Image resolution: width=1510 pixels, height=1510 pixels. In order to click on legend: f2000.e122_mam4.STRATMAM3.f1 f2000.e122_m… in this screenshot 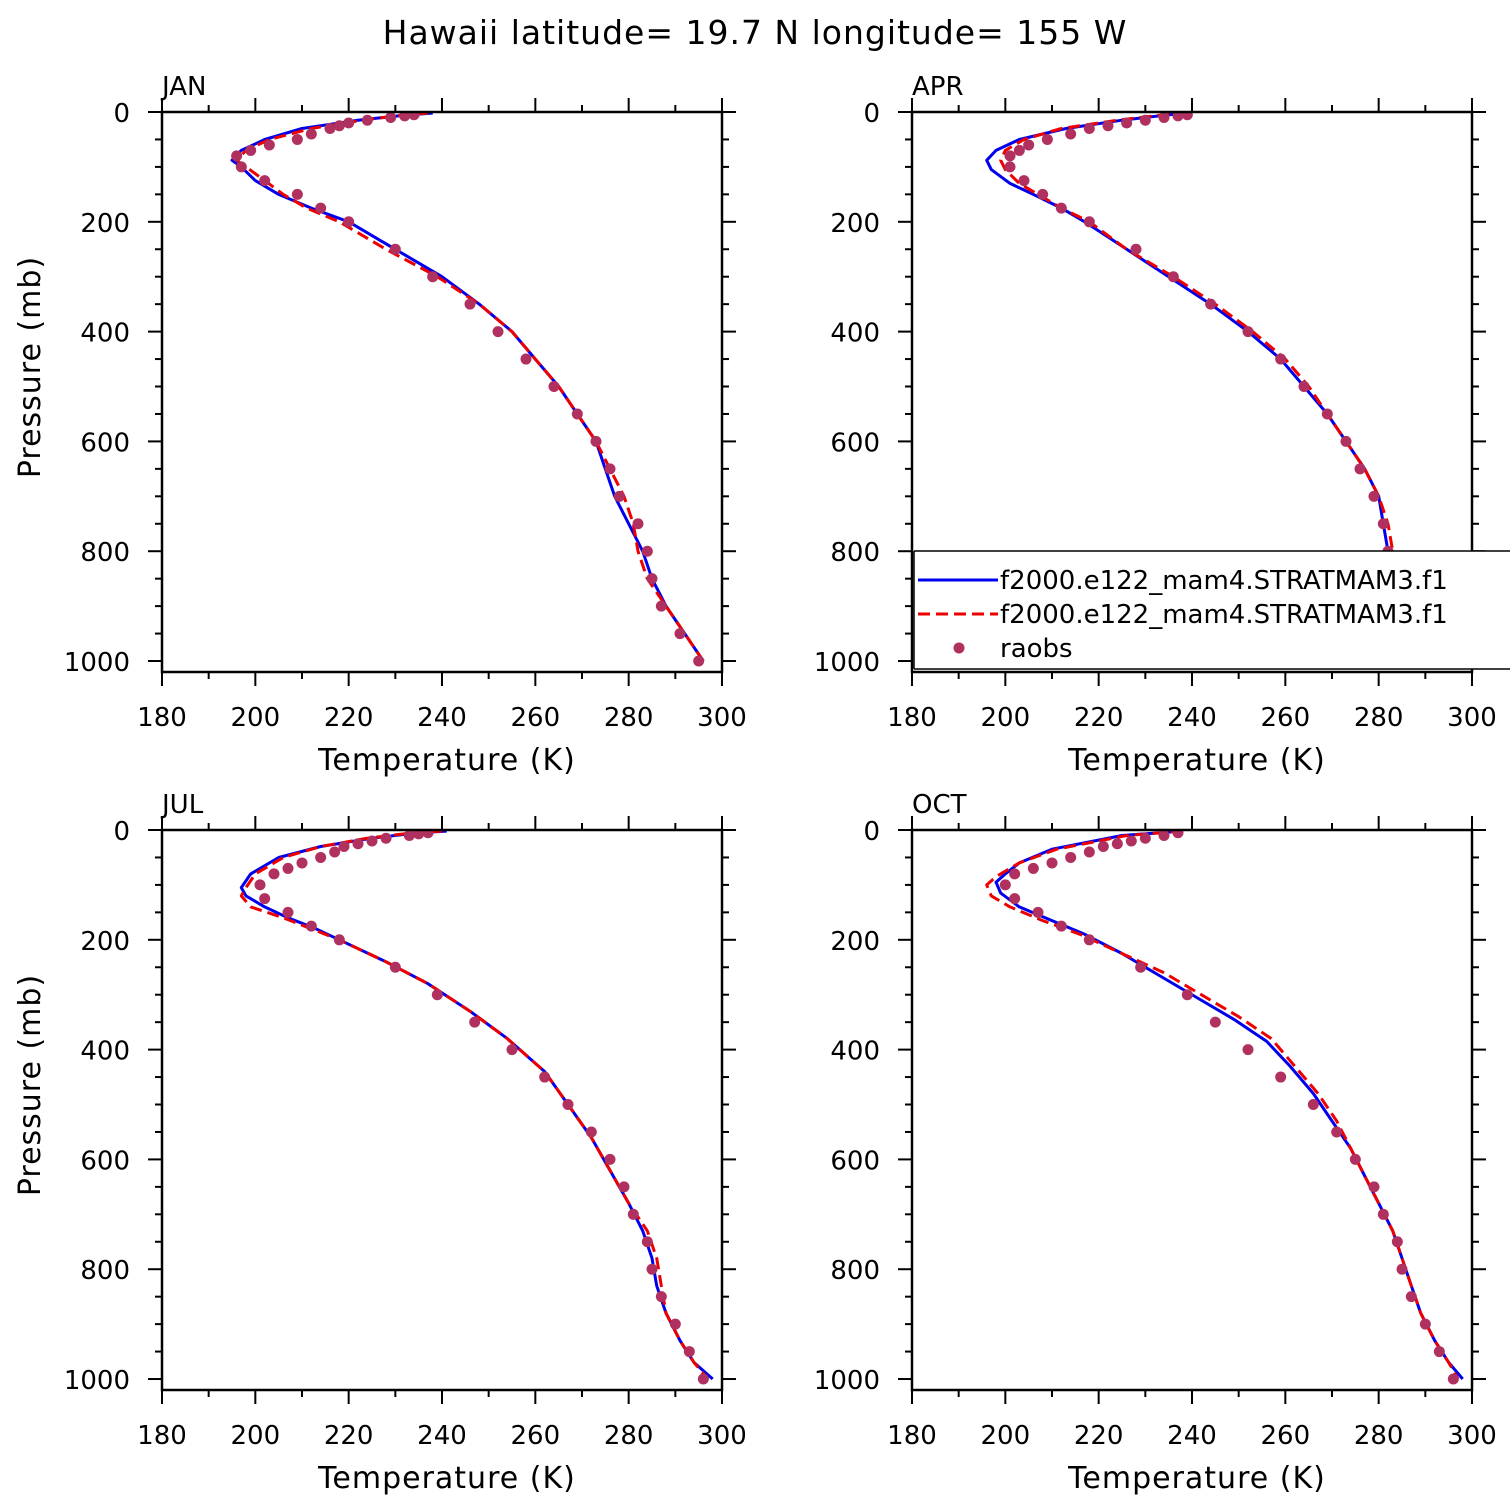, I will do `click(1211, 610)`.